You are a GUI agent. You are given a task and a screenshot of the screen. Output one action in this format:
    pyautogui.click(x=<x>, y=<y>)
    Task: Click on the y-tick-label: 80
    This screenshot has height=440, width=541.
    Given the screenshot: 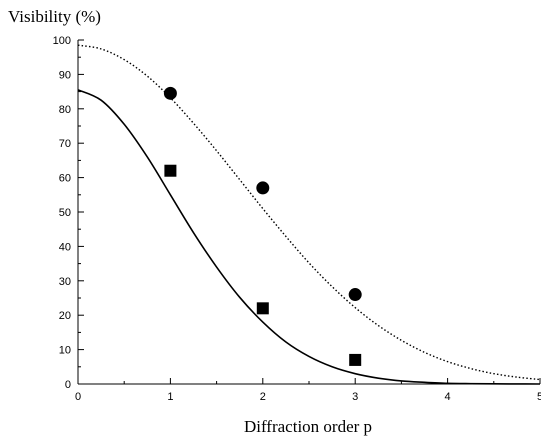 What is the action you would take?
    pyautogui.click(x=65, y=110)
    